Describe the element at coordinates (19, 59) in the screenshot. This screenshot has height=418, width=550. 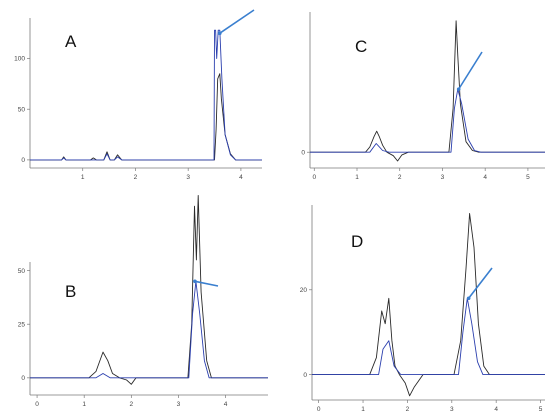
I see `y-tick-label: 100` at that location.